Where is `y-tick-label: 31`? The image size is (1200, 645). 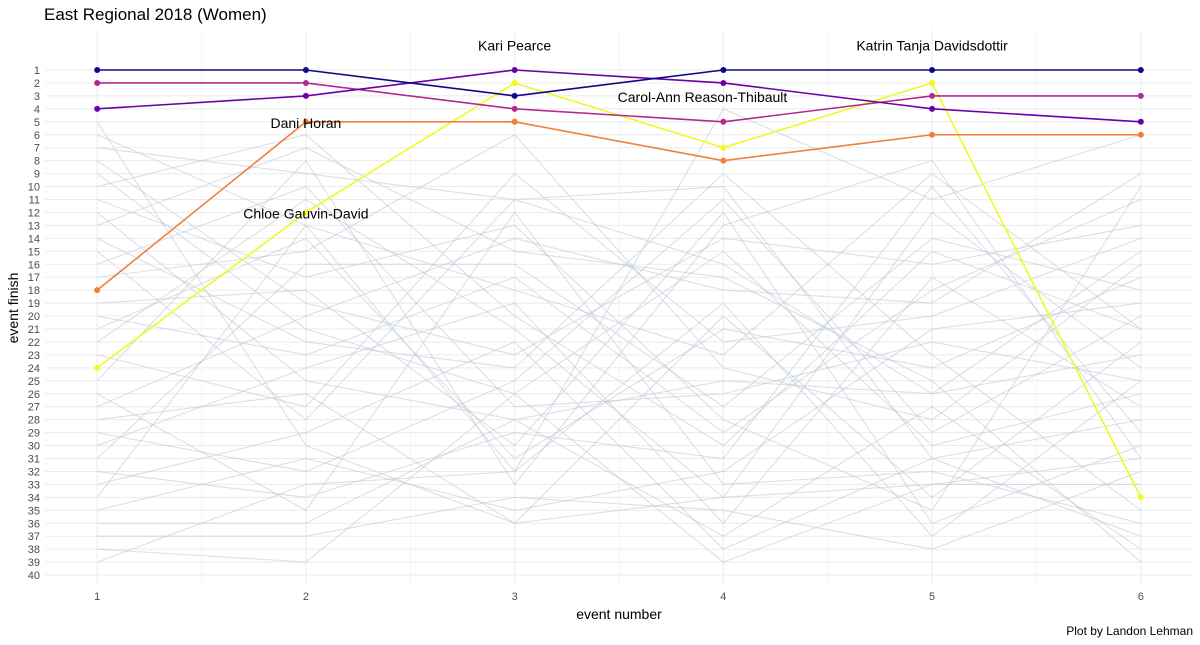
y-tick-label: 31 is located at coordinates (34, 460).